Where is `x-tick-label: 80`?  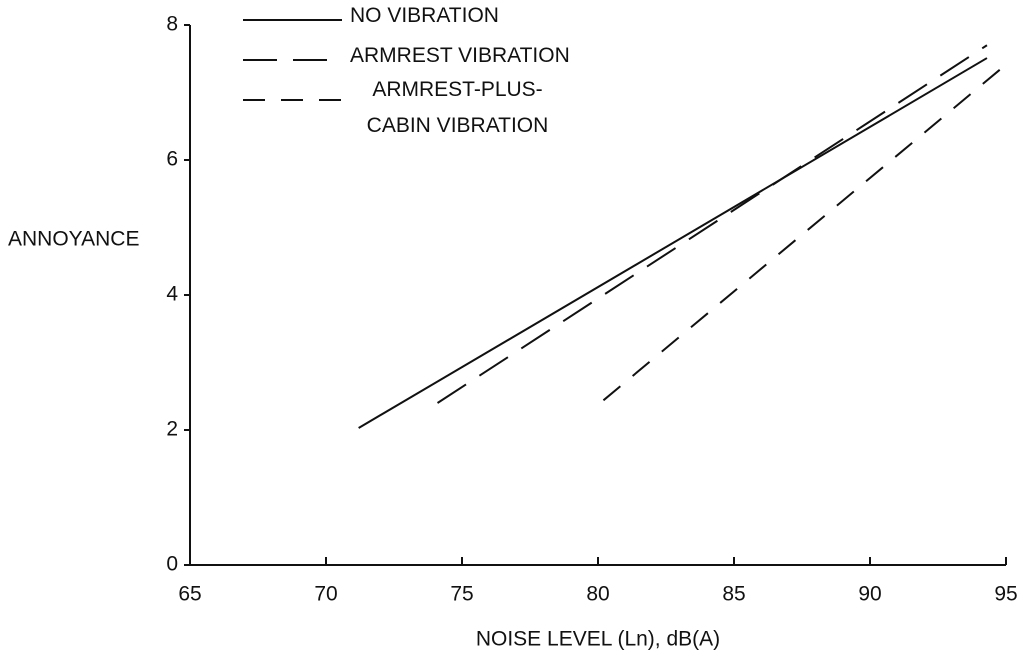 x-tick-label: 80 is located at coordinates (597, 594).